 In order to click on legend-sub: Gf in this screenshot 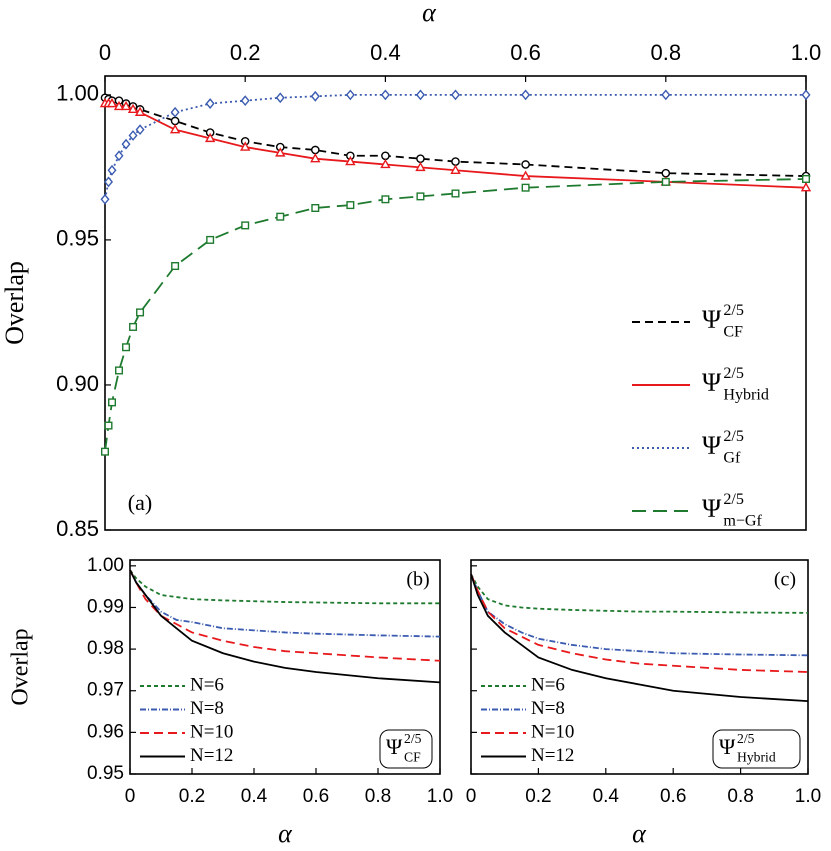, I will do `click(732, 458)`.